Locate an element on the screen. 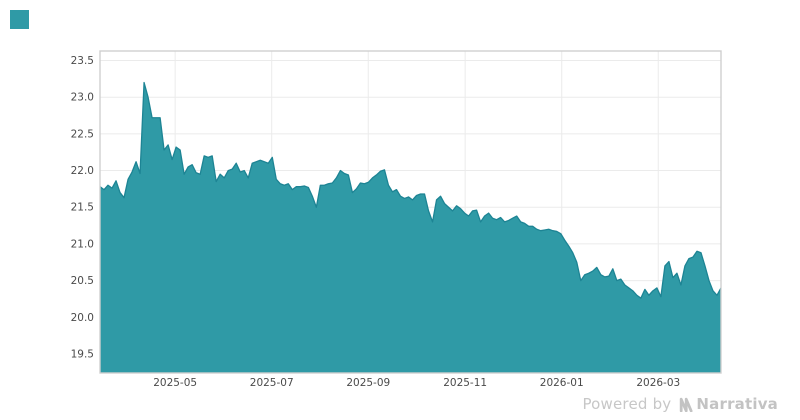 The height and width of the screenshot is (420, 800). y-tick-label: 23.0 is located at coordinates (82, 98).